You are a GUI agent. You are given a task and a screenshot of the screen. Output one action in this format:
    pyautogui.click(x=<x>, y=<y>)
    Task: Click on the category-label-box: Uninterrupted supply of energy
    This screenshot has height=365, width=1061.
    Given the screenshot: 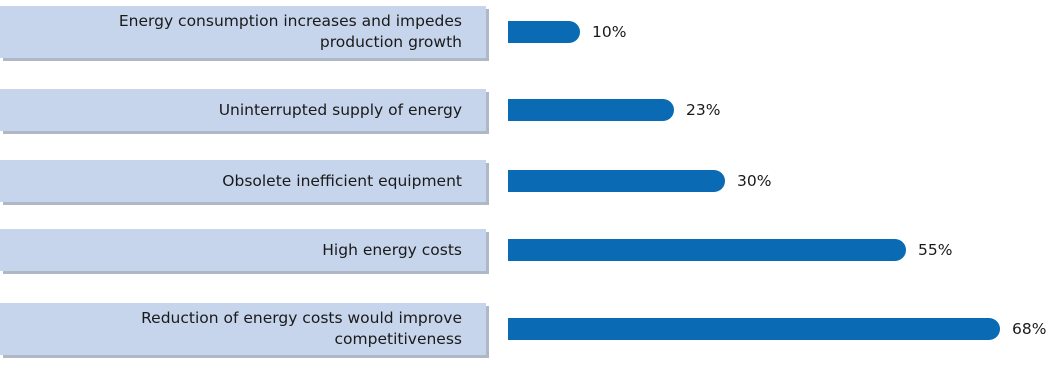 What is the action you would take?
    pyautogui.click(x=243, y=110)
    